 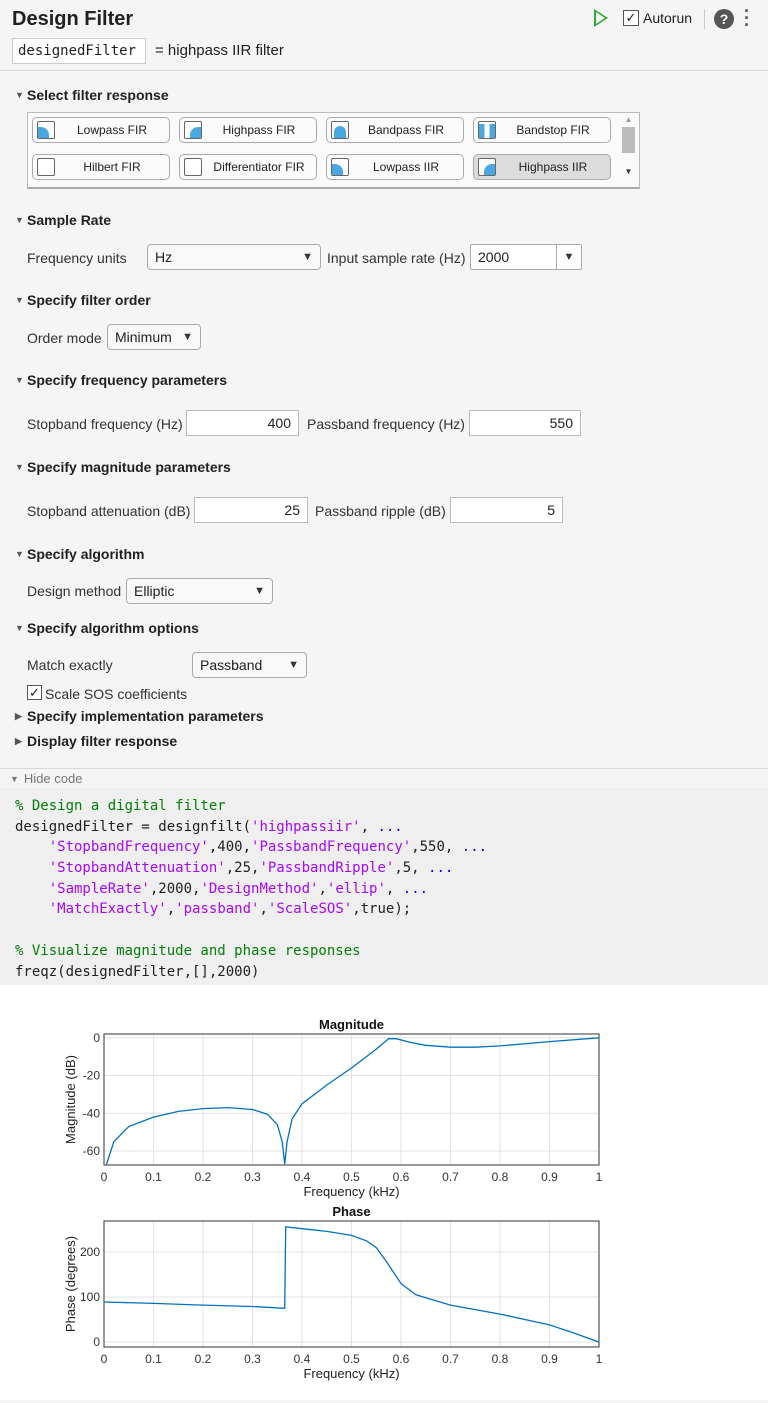 I want to click on more-options-icon: · · ·, so click(x=747, y=18).